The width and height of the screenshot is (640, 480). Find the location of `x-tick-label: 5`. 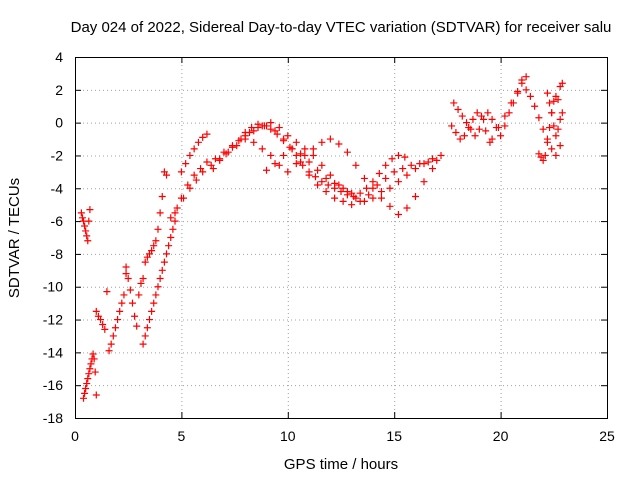

x-tick-label: 5 is located at coordinates (182, 436).